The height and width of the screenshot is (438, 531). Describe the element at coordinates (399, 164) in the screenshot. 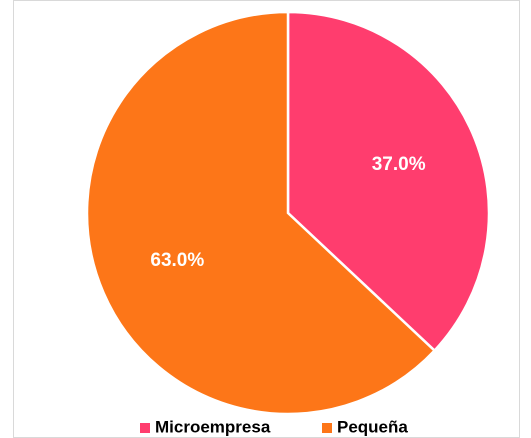

I see `data-label: 37.0%` at that location.